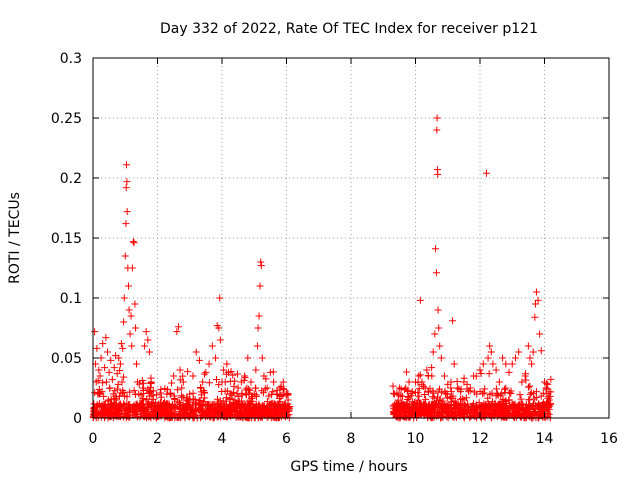 The width and height of the screenshot is (640, 480). Describe the element at coordinates (286, 439) in the screenshot. I see `x-tick-label: 6` at that location.